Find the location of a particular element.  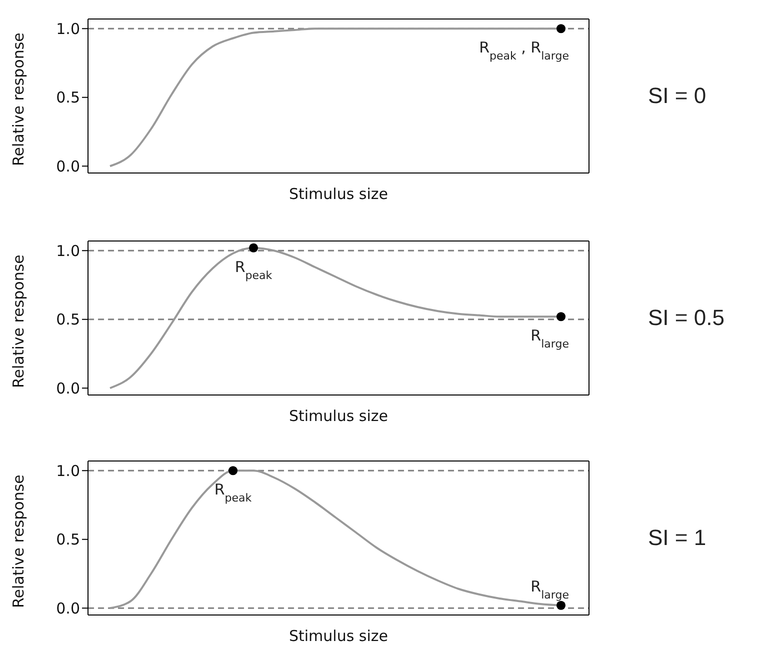

text: SI = 0.5 is located at coordinates (686, 318).